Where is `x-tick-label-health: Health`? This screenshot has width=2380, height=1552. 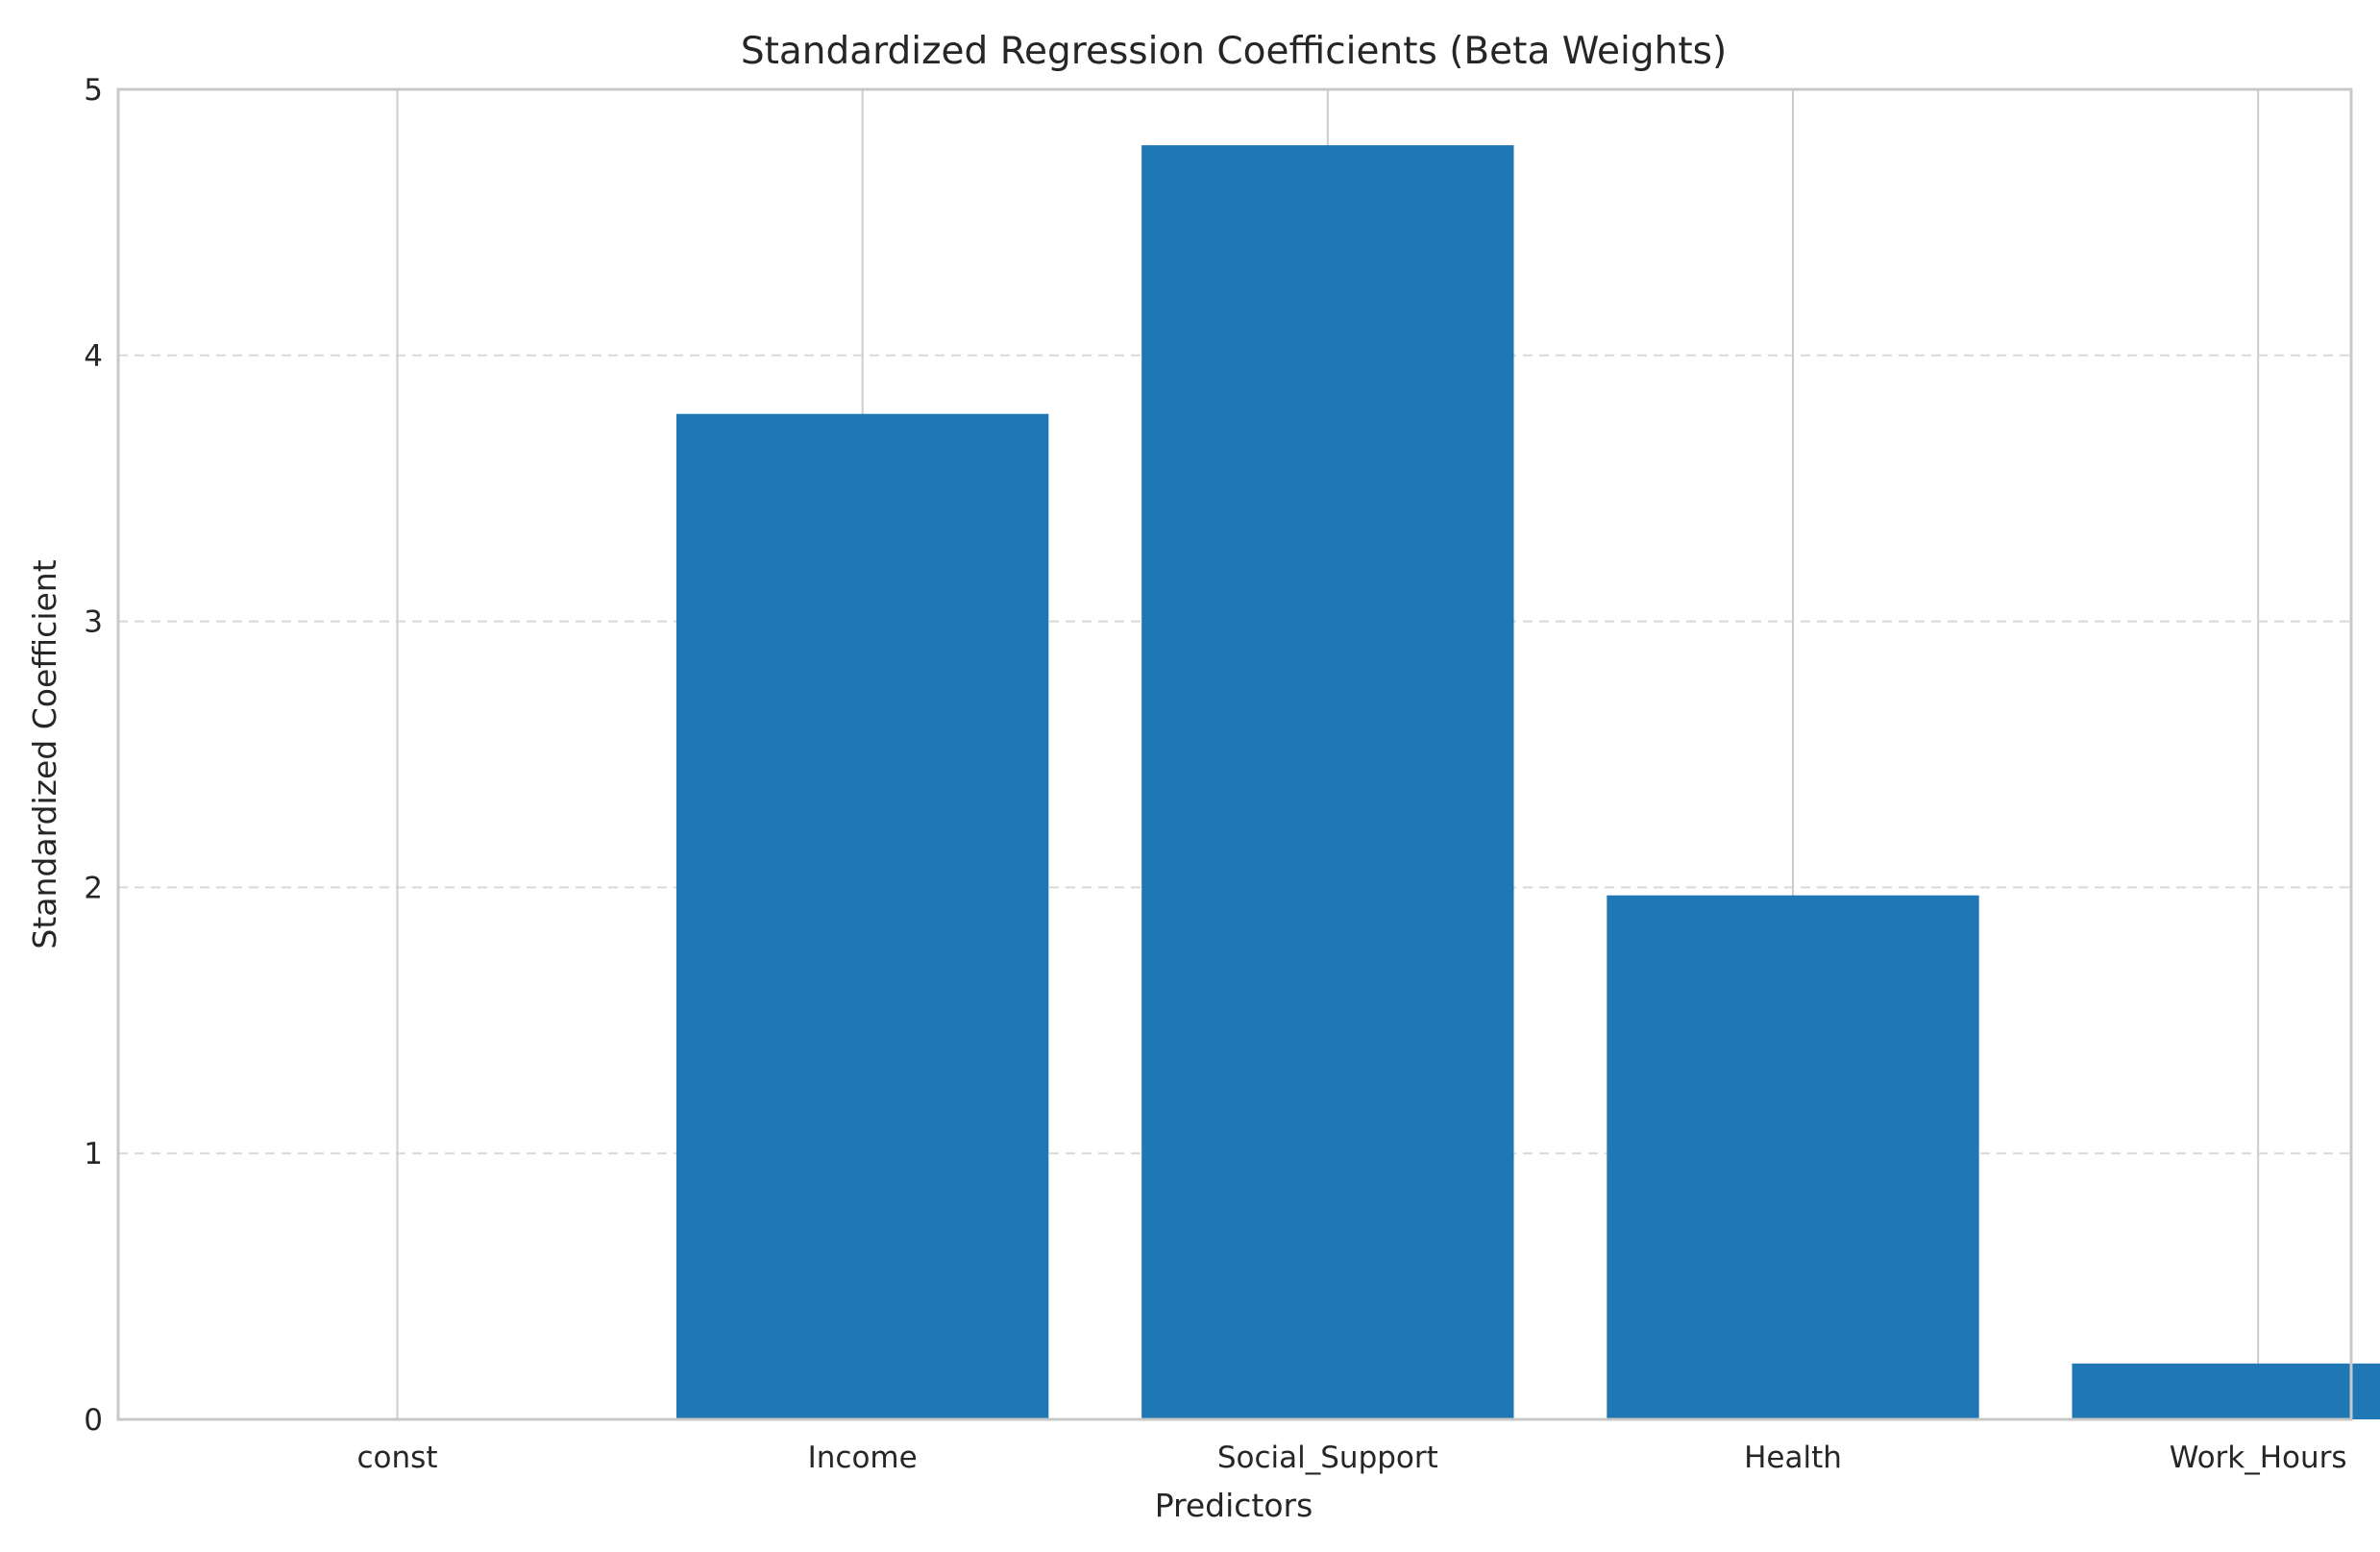
x-tick-label-health: Health is located at coordinates (1793, 1458).